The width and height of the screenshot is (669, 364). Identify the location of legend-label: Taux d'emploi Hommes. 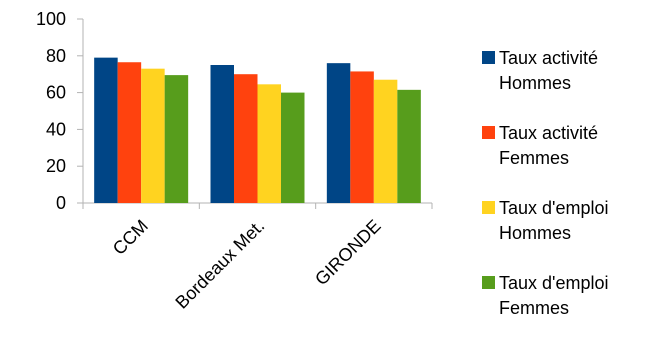
(554, 220).